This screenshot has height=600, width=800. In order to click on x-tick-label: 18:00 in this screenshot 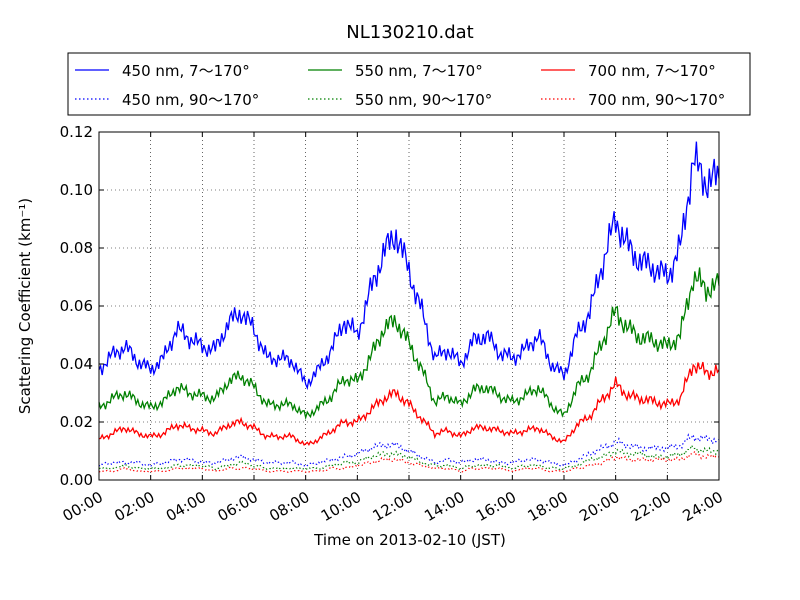, I will do `click(548, 506)`.